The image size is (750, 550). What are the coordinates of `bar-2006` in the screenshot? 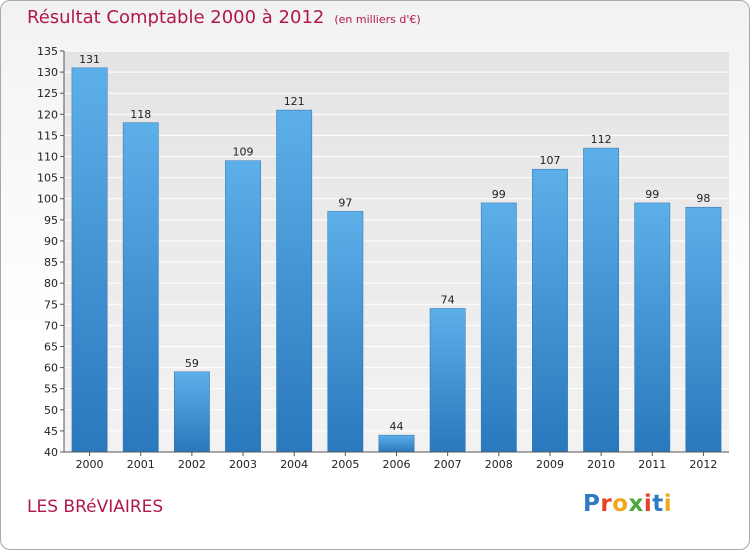 It's located at (396, 443).